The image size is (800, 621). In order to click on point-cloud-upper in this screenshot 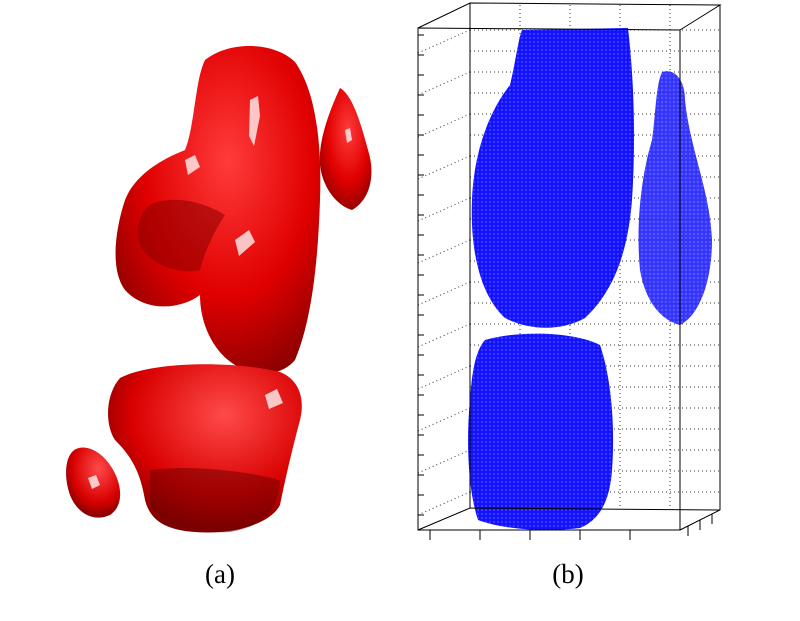, I will do `click(553, 178)`.